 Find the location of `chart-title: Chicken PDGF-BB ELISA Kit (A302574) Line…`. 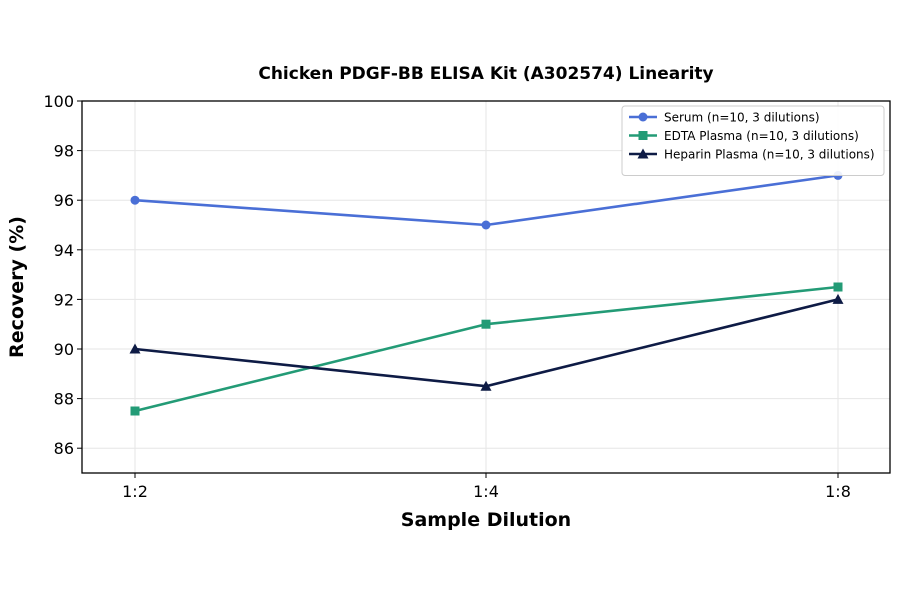

chart-title: Chicken PDGF-BB ELISA Kit (A302574) Line… is located at coordinates (485, 74).